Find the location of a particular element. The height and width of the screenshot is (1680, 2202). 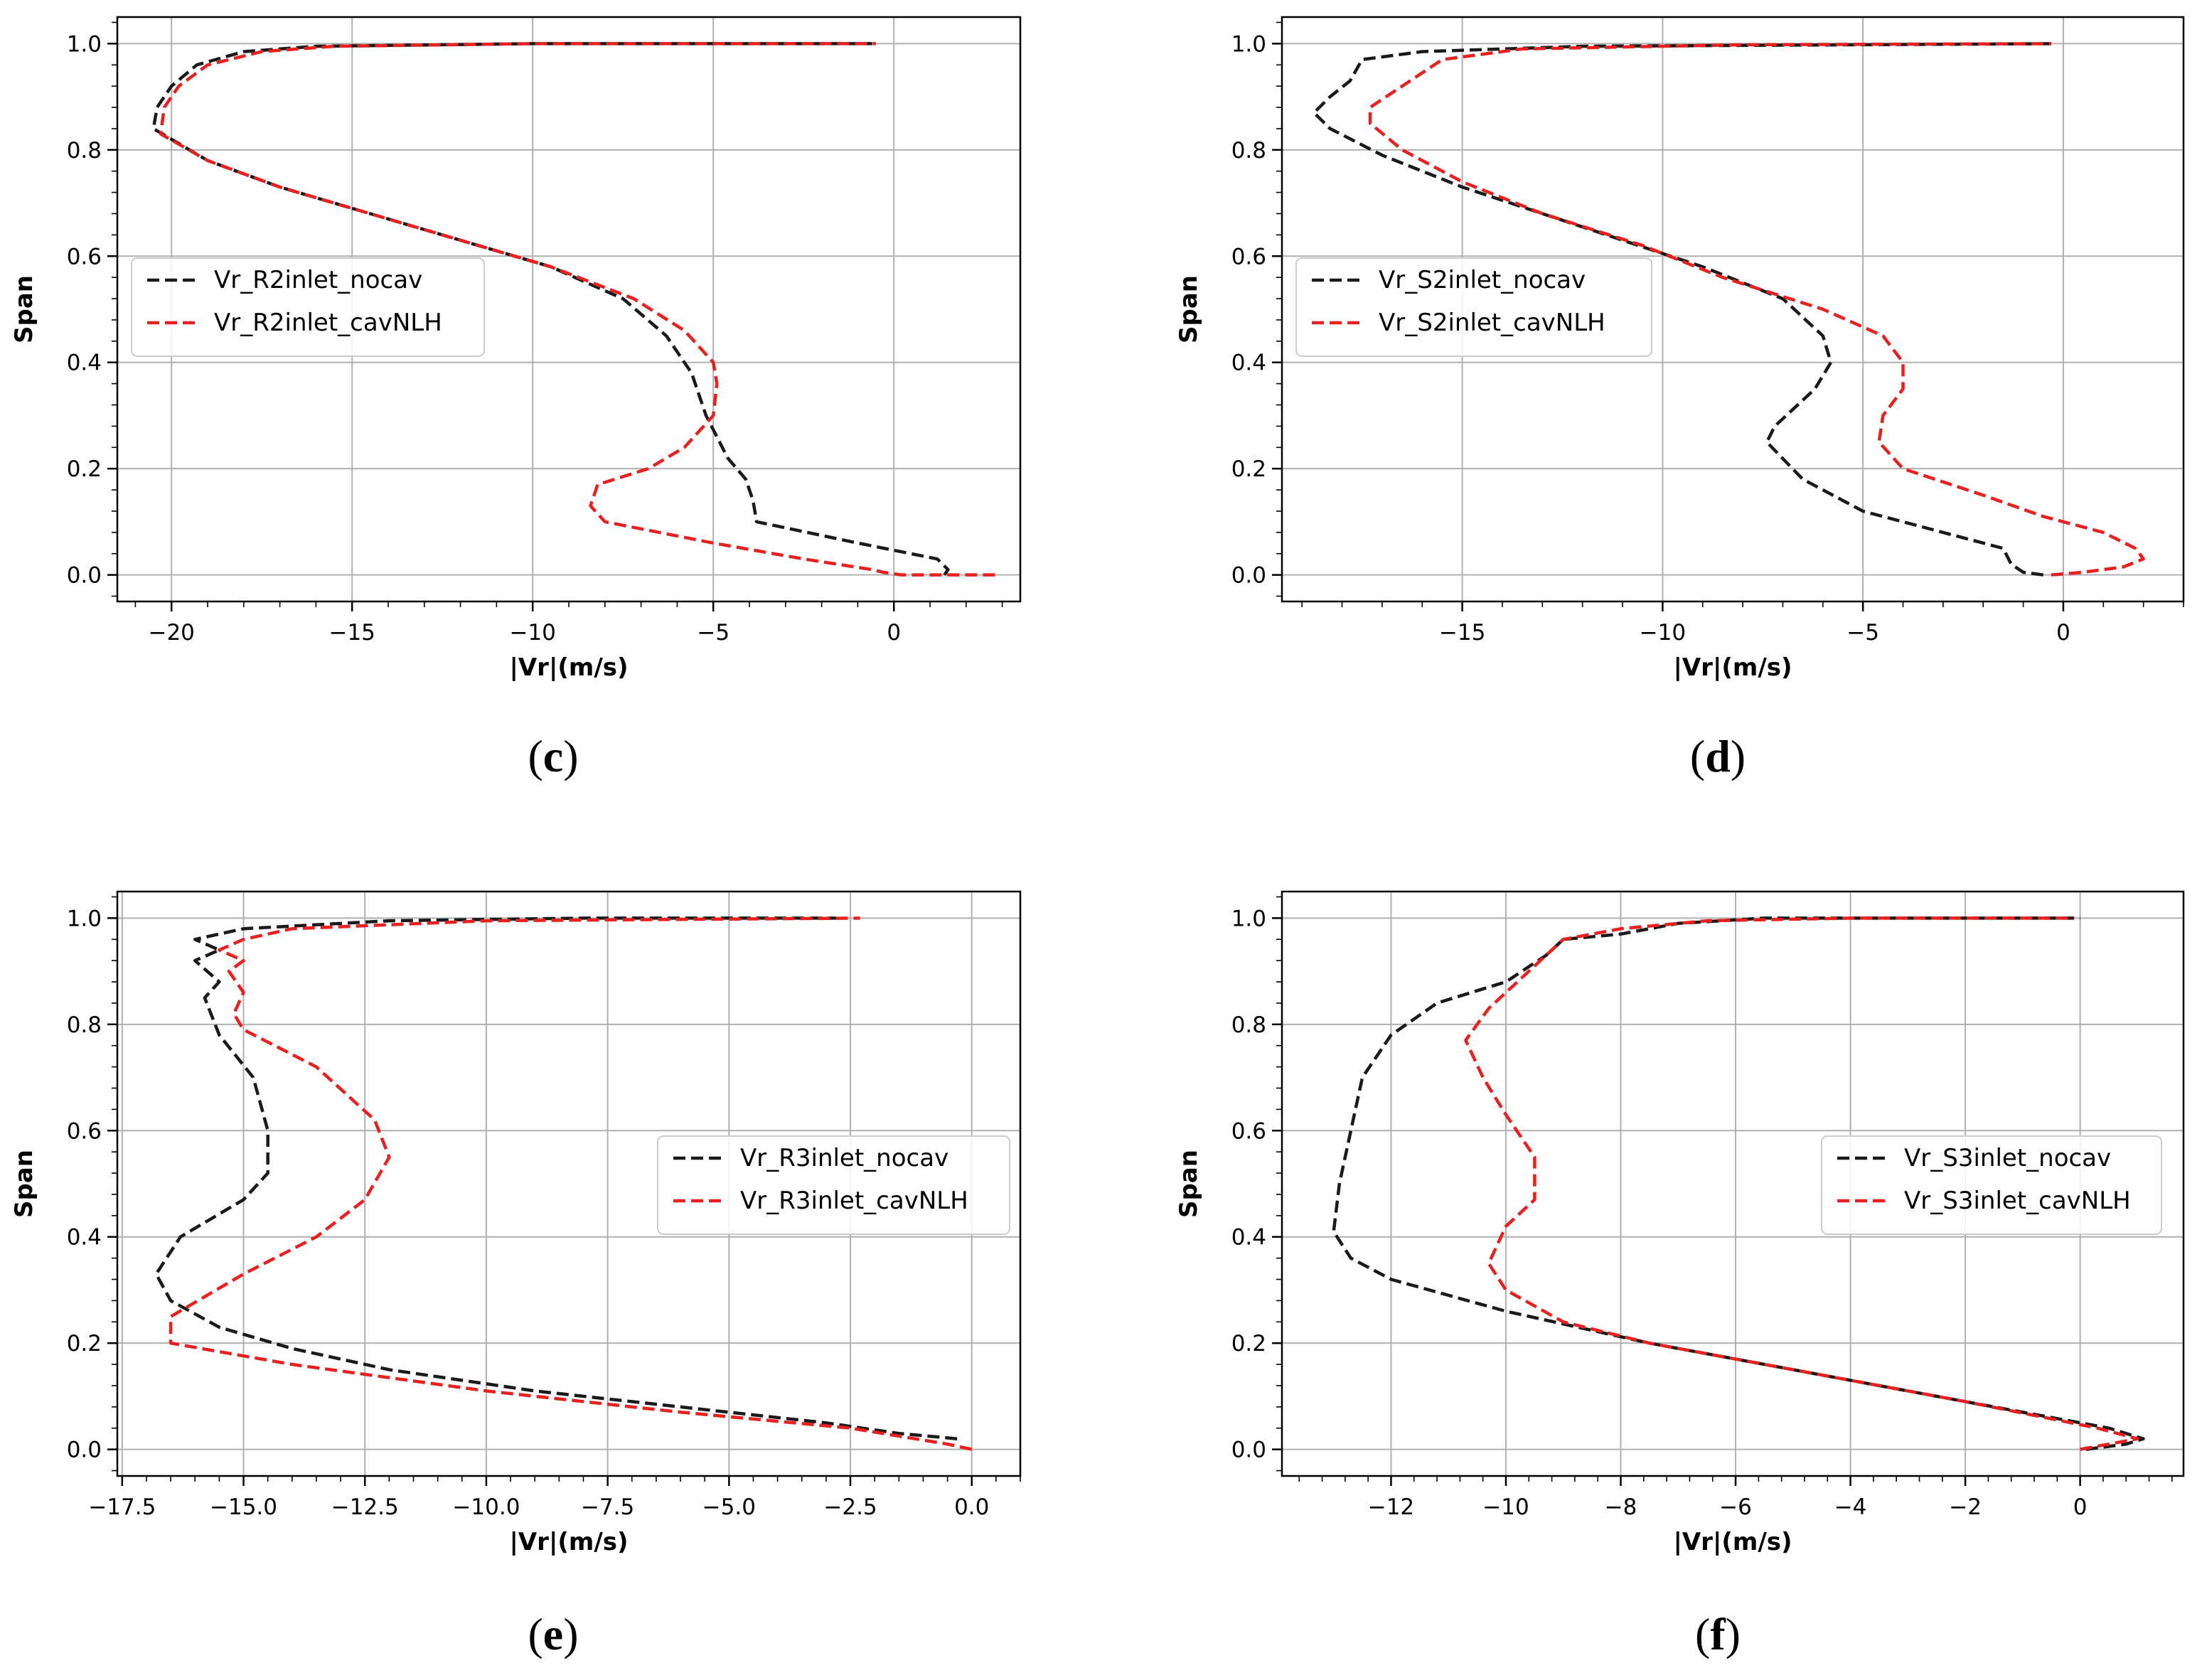

legend-label: Vr_S3inlet_cavNLH is located at coordinates (2017, 1201).